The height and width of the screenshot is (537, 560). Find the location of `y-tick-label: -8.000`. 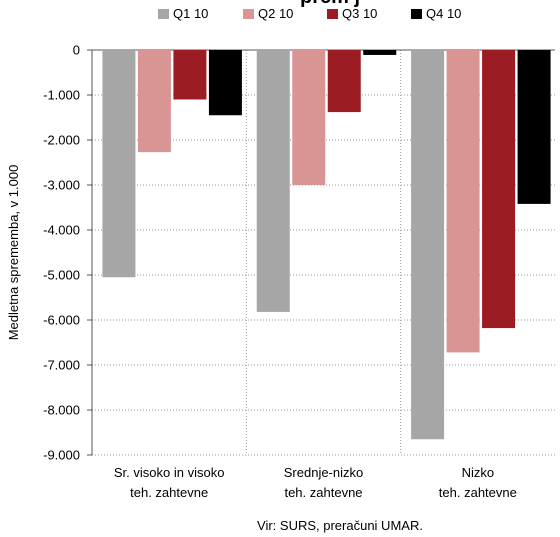

y-tick-label: -8.000 is located at coordinates (61, 410).